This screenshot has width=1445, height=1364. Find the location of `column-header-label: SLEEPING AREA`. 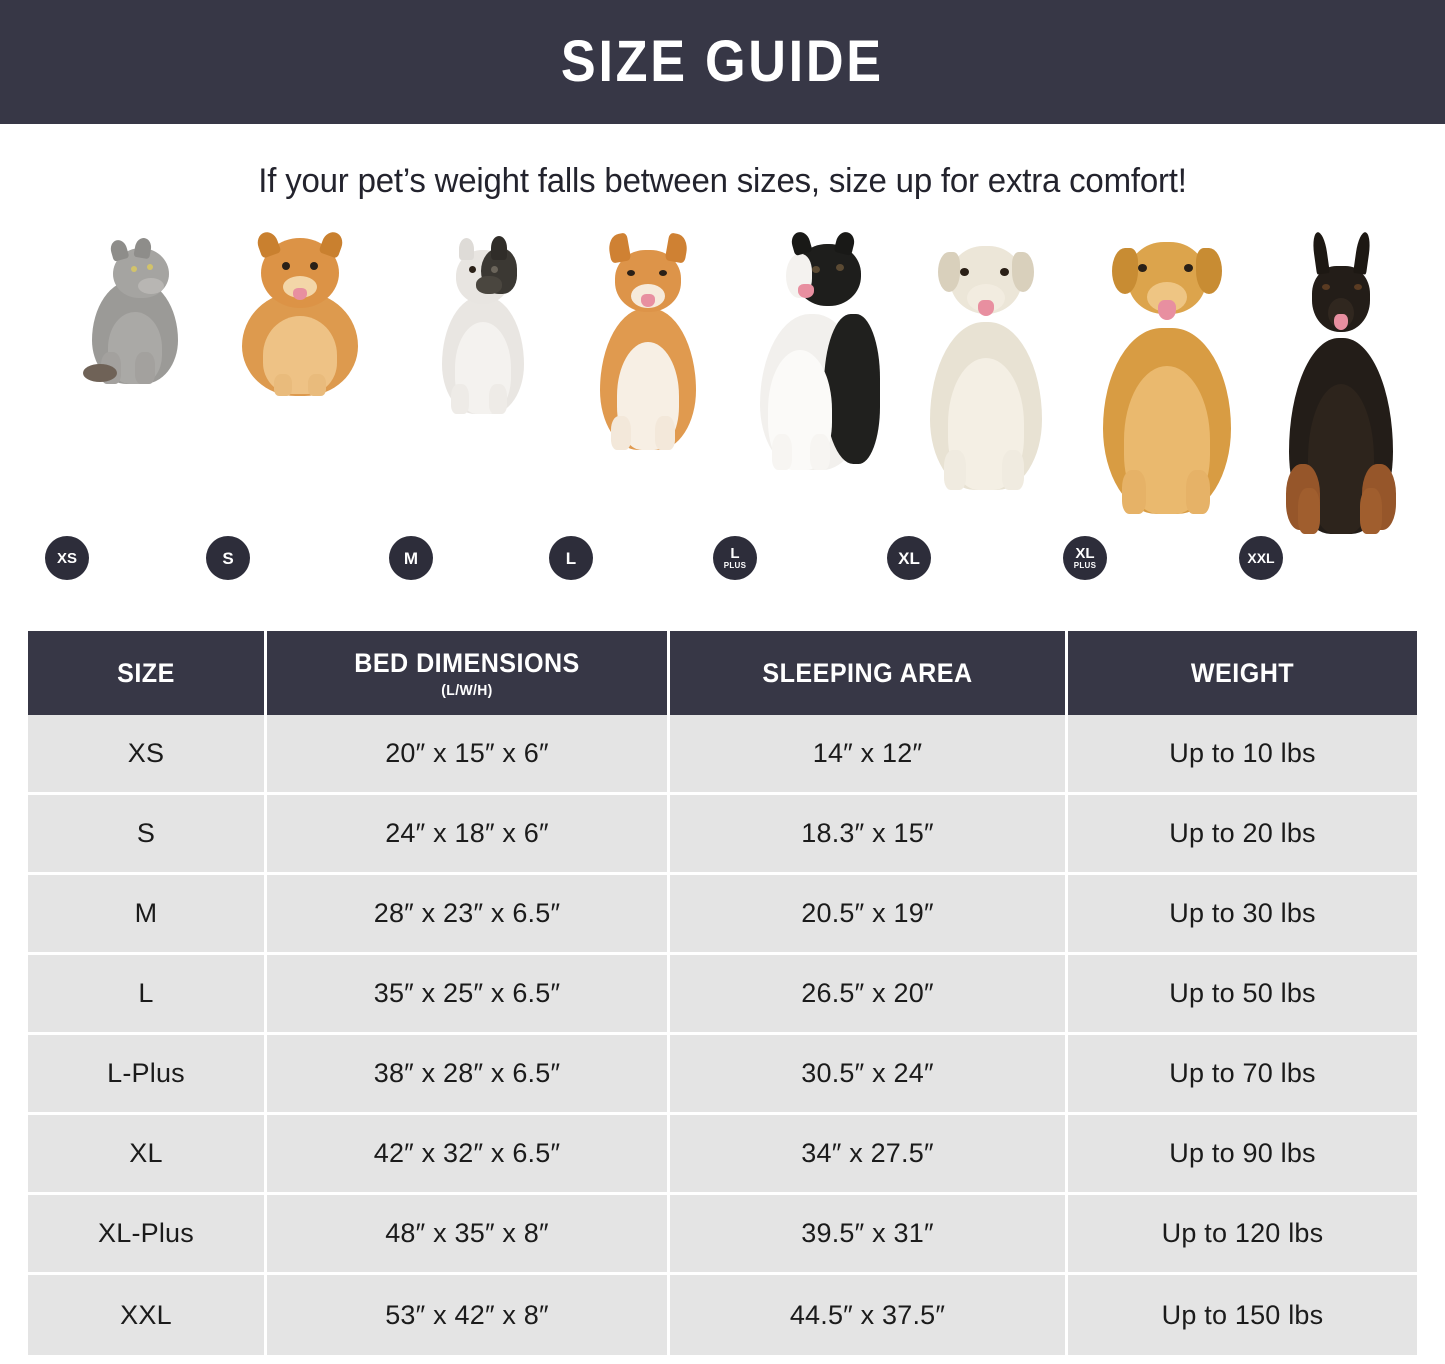

column-header-label: SLEEPING AREA is located at coordinates (867, 672).